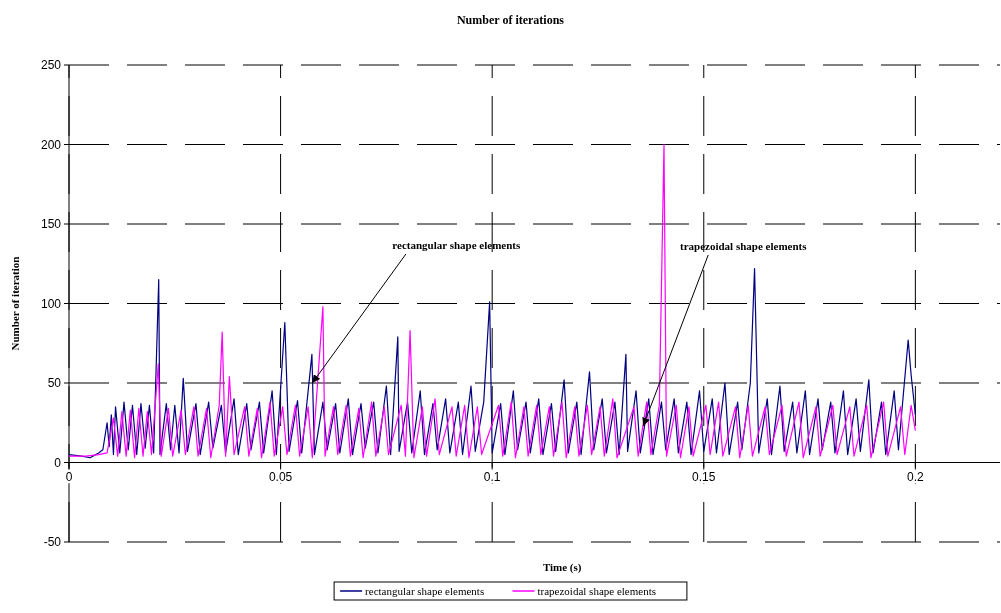 The width and height of the screenshot is (1001, 613). What do you see at coordinates (510, 20) in the screenshot?
I see `chart-title: Number of iterations` at bounding box center [510, 20].